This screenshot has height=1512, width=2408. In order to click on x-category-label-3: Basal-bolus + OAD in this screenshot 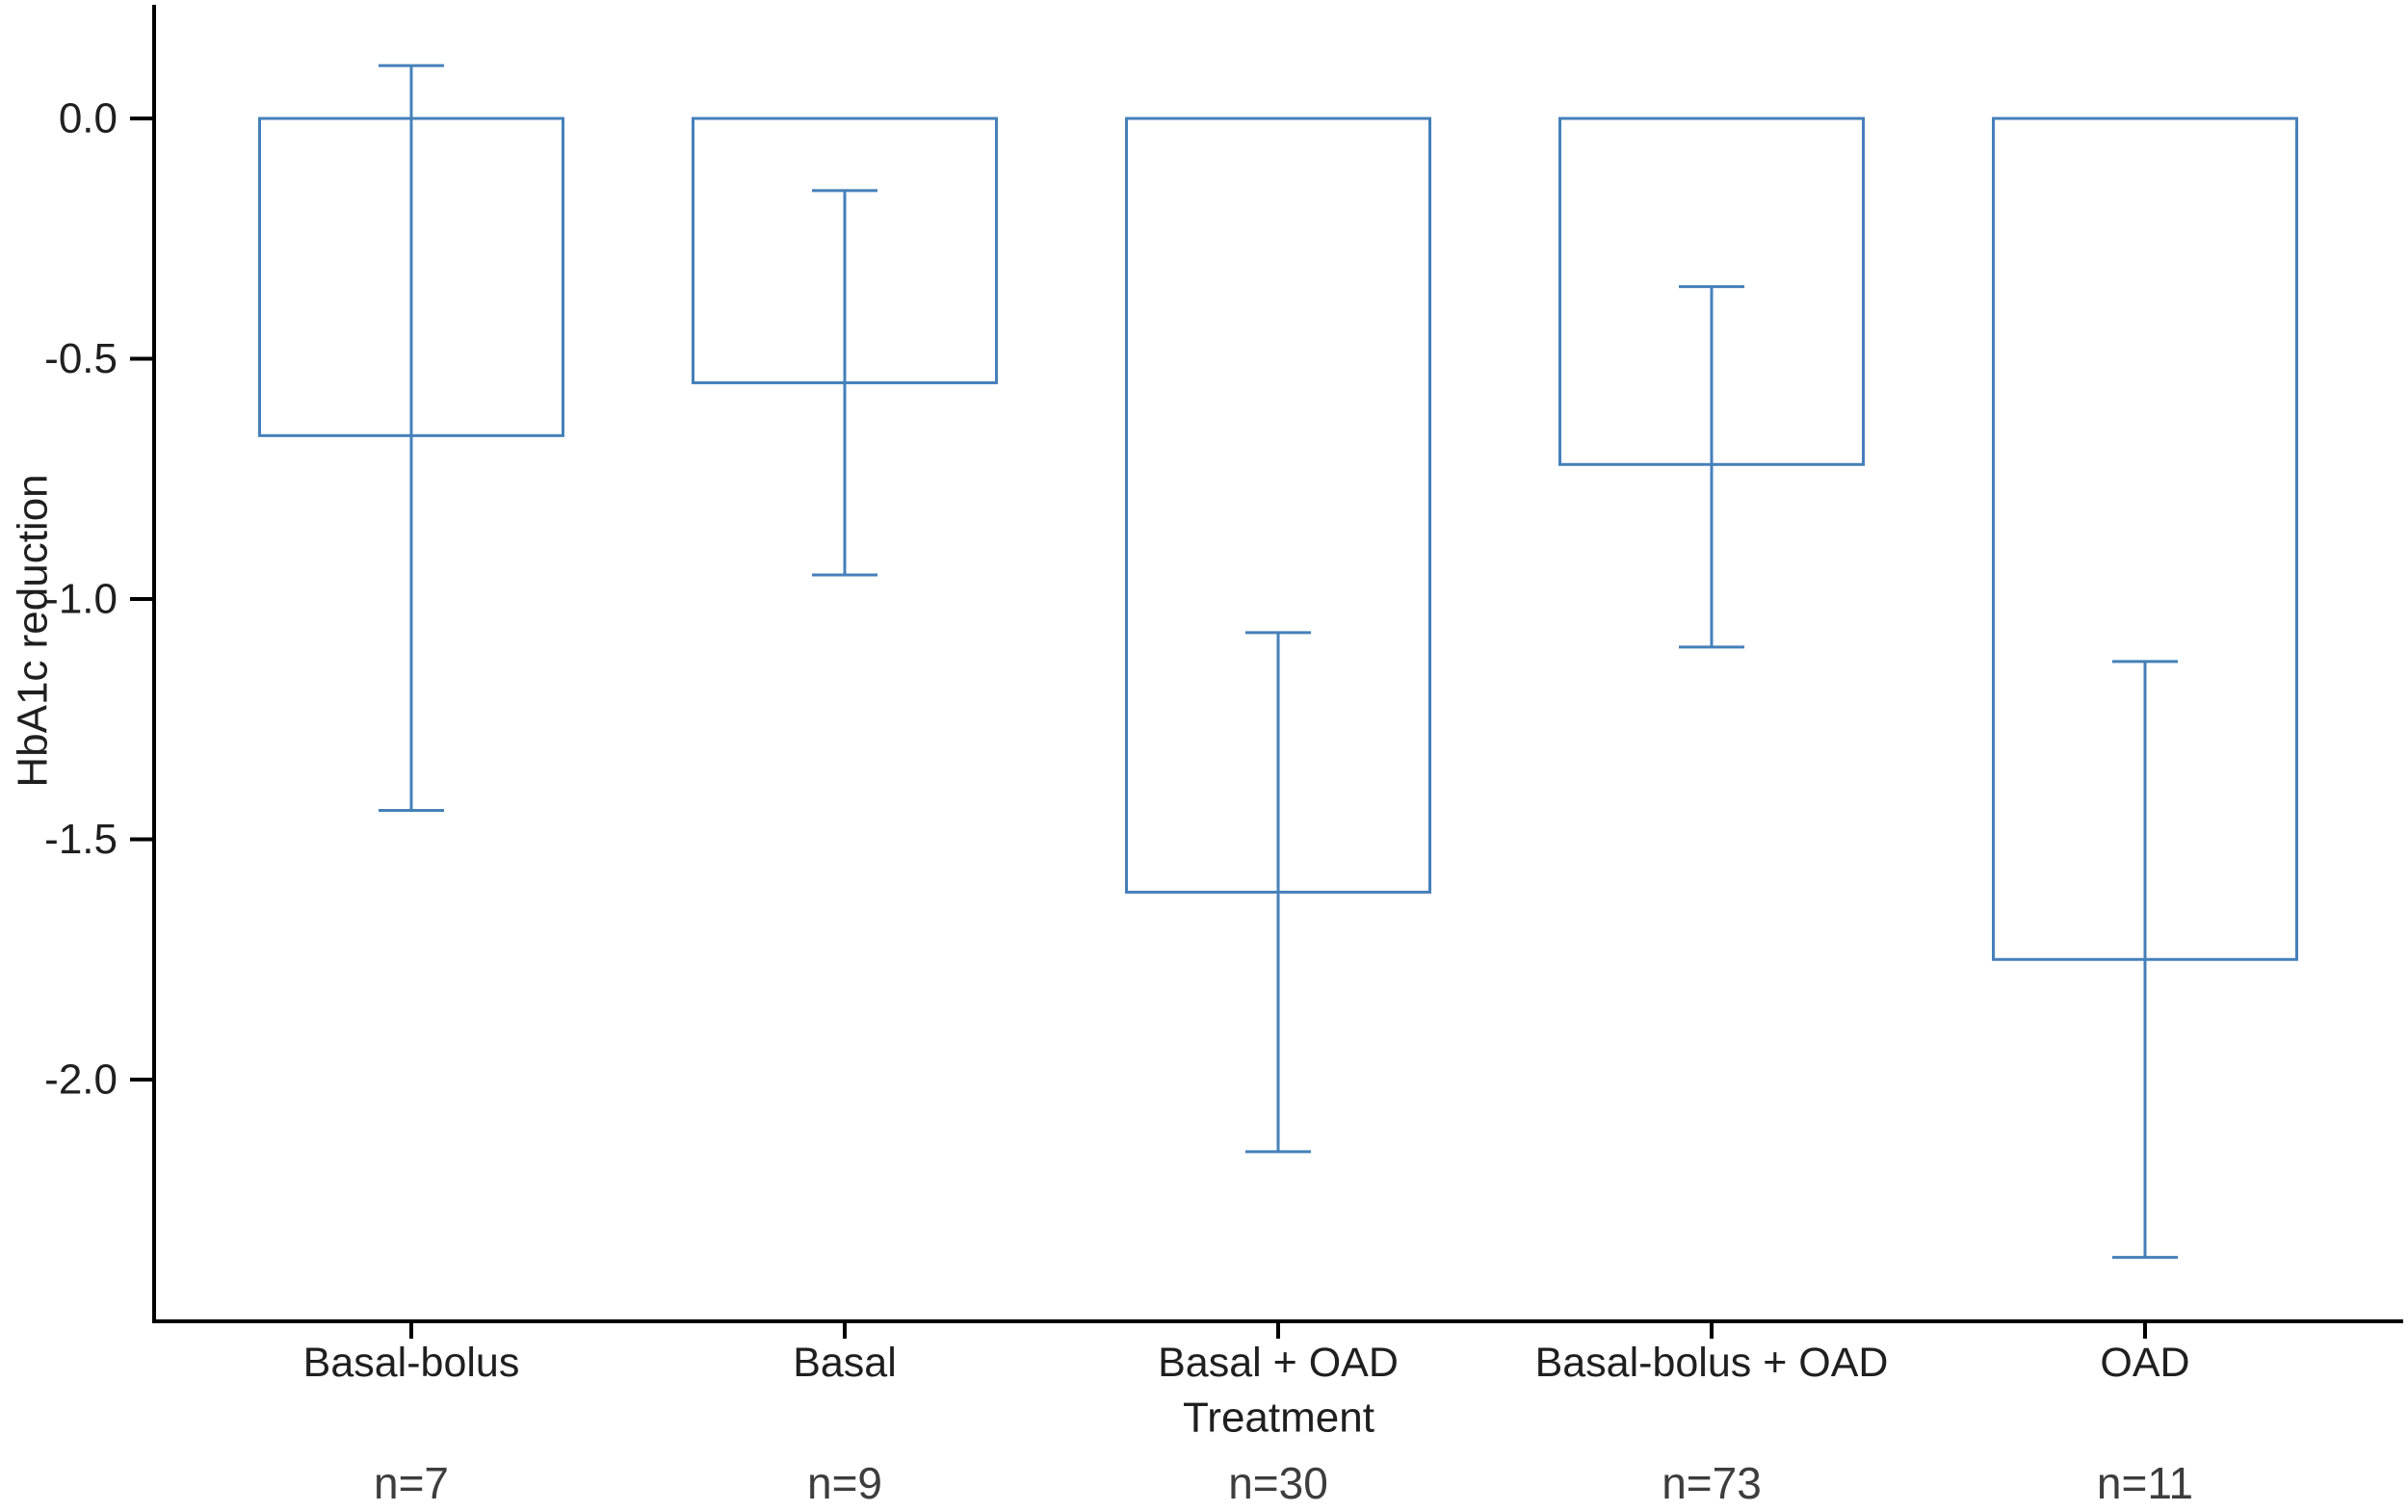, I will do `click(1712, 1363)`.